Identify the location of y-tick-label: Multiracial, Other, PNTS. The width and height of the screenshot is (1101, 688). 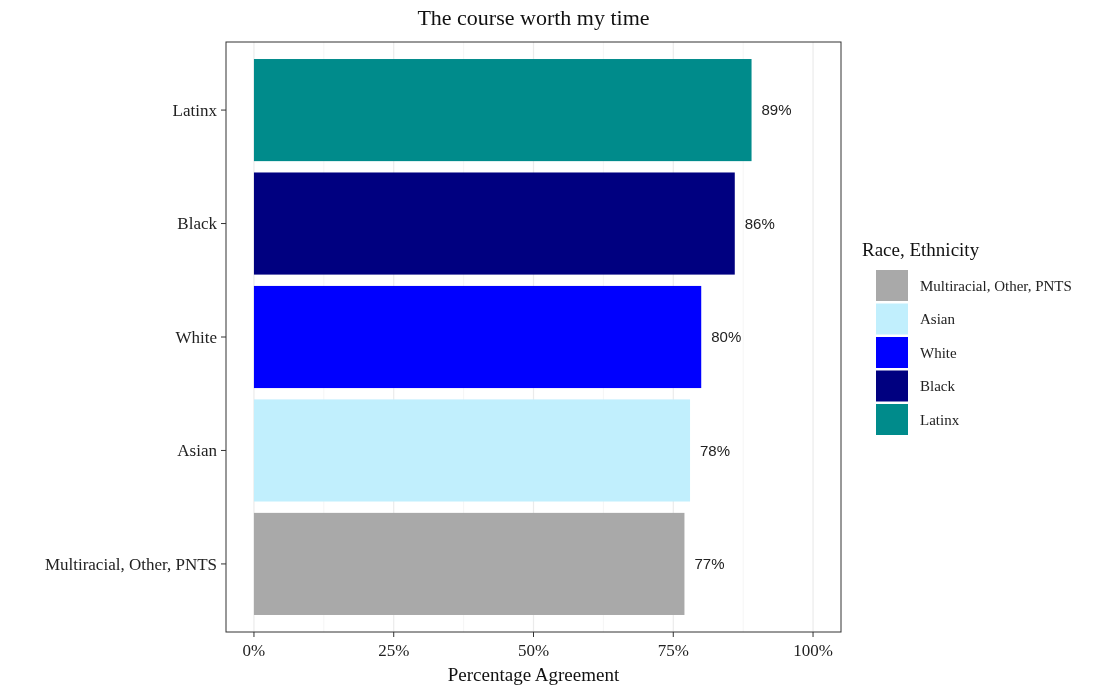
(130, 564).